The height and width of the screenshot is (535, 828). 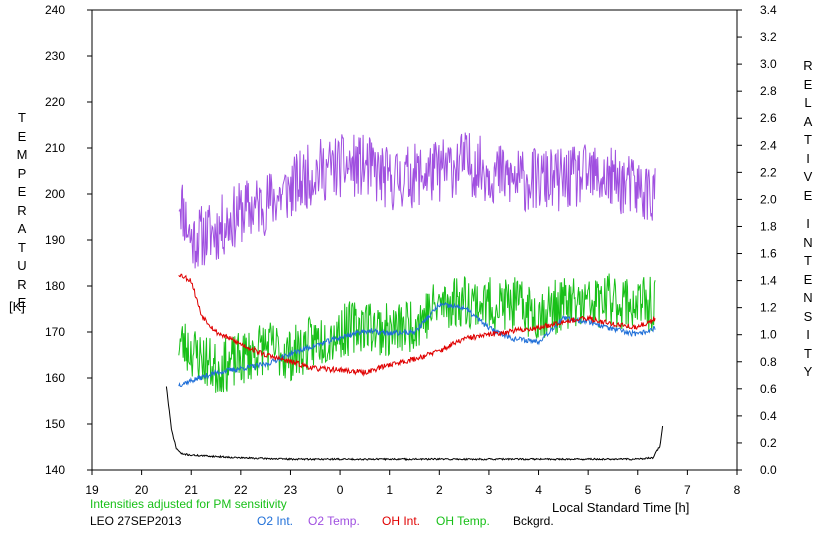 I want to click on legend-bckgrd: Bckgrd., so click(x=533, y=521).